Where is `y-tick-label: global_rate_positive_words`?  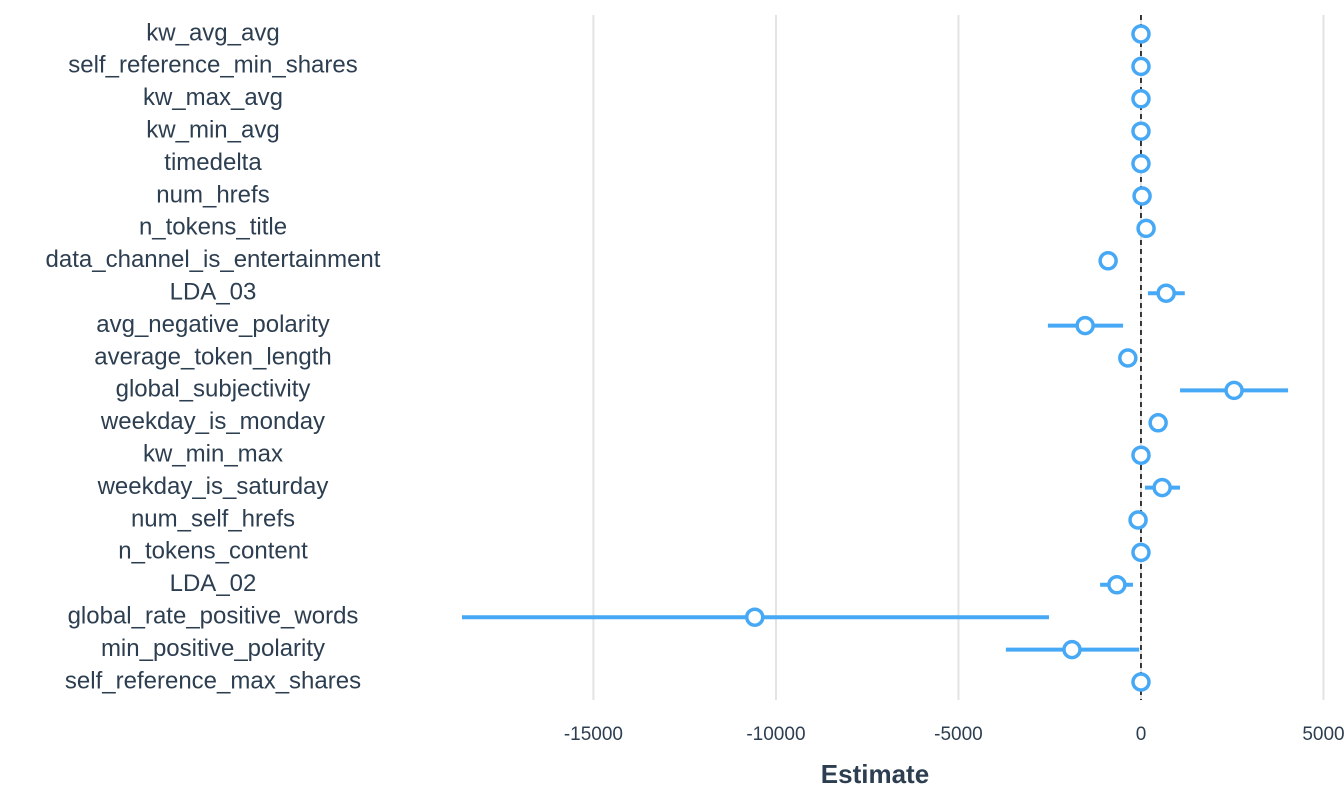
y-tick-label: global_rate_positive_words is located at coordinates (213, 616).